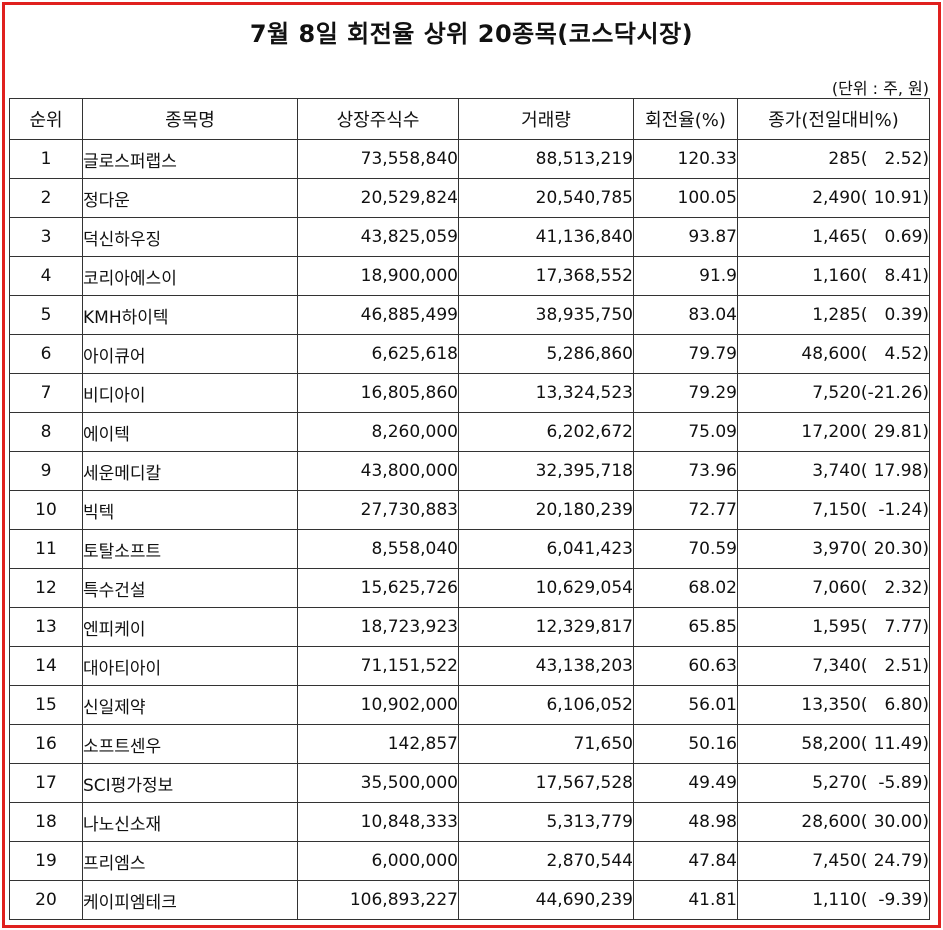  I want to click on close-price-cell: 285(, so click(802, 159).